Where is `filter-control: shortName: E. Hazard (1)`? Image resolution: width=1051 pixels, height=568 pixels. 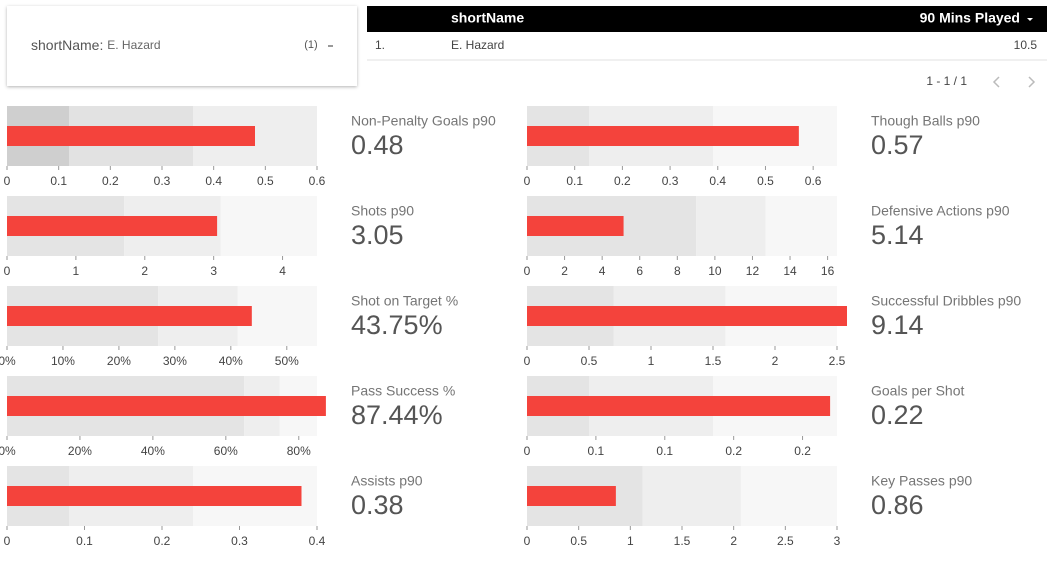 filter-control: shortName: E. Hazard (1) is located at coordinates (182, 46).